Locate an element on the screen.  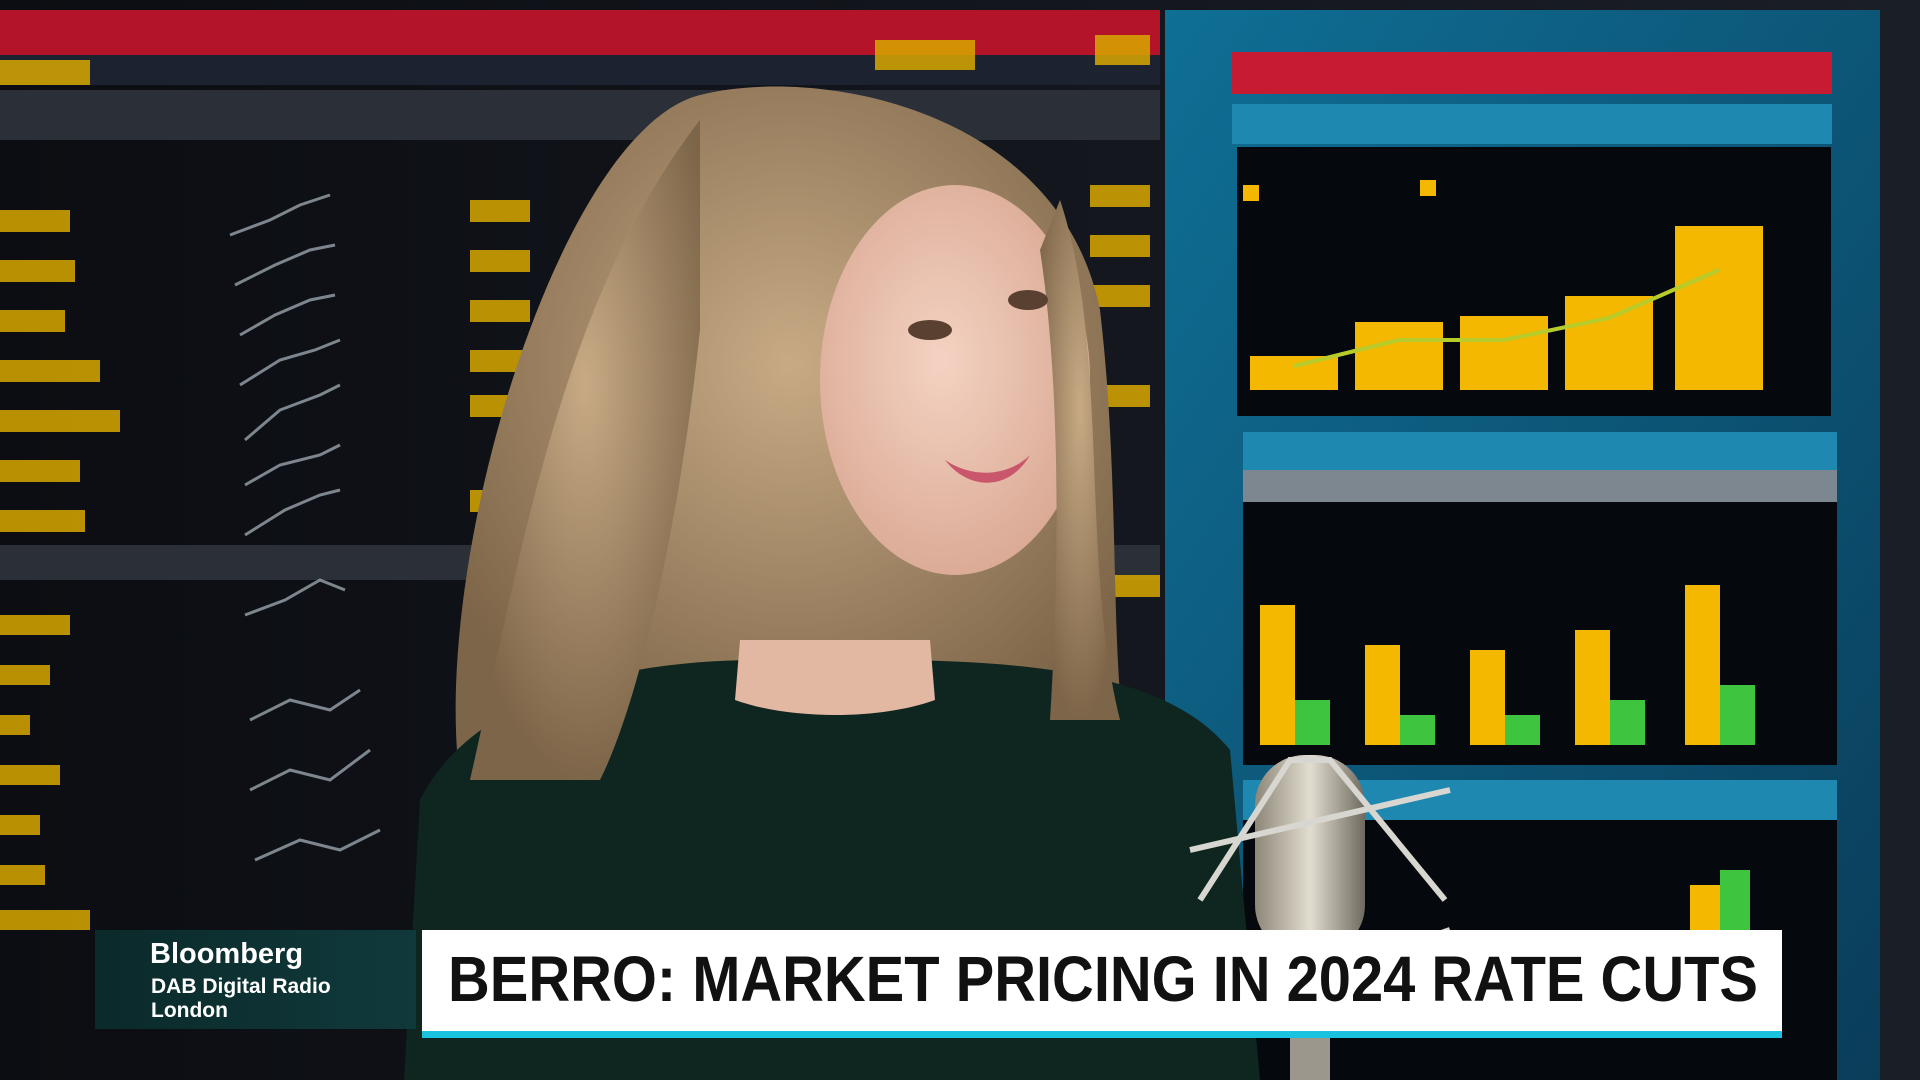
location: London is located at coordinates (189, 1010).